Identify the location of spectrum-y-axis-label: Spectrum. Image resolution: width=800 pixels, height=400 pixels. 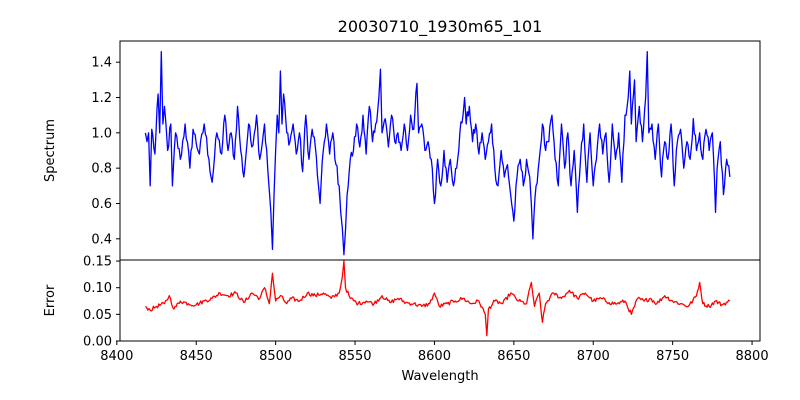
(50, 150).